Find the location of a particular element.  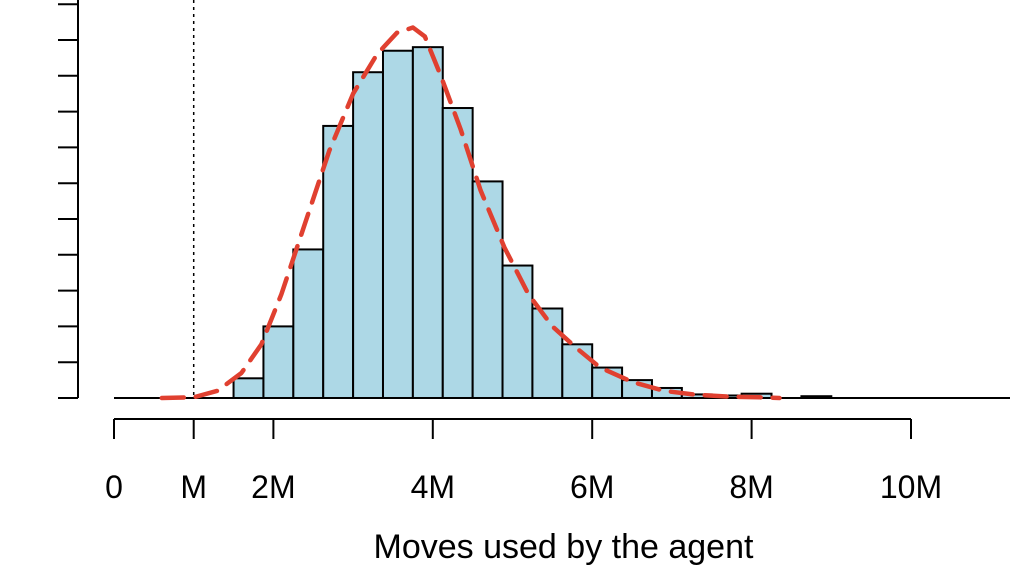

y-axis is located at coordinates (68, 199).